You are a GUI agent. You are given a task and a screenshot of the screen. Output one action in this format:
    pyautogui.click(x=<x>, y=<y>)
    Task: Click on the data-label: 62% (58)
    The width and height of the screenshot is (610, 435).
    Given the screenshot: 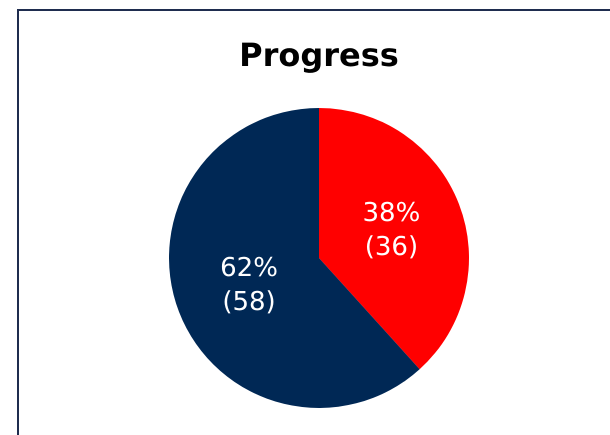 What is the action you would take?
    pyautogui.click(x=249, y=285)
    